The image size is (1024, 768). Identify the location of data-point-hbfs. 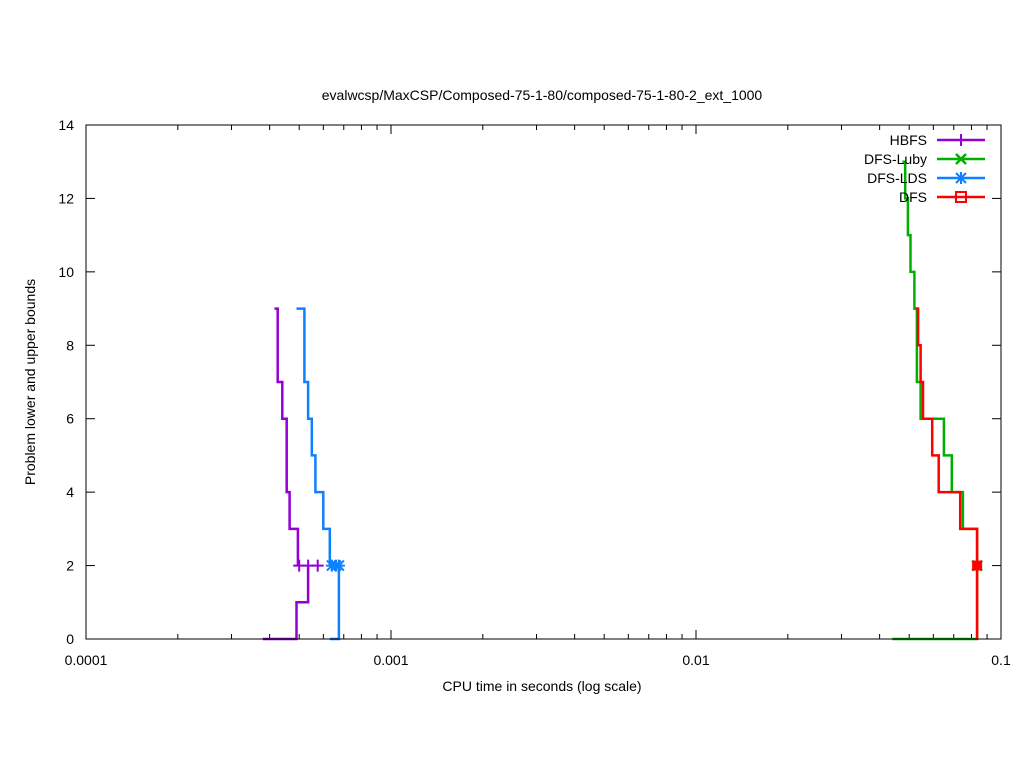
(317, 565).